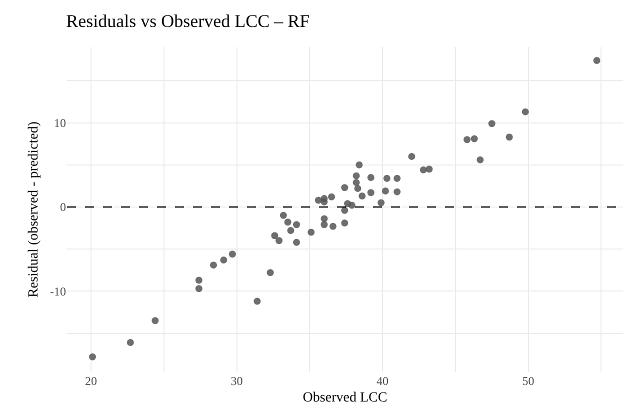 The width and height of the screenshot is (630, 417). I want to click on y-tick-label: -10, so click(58, 291).